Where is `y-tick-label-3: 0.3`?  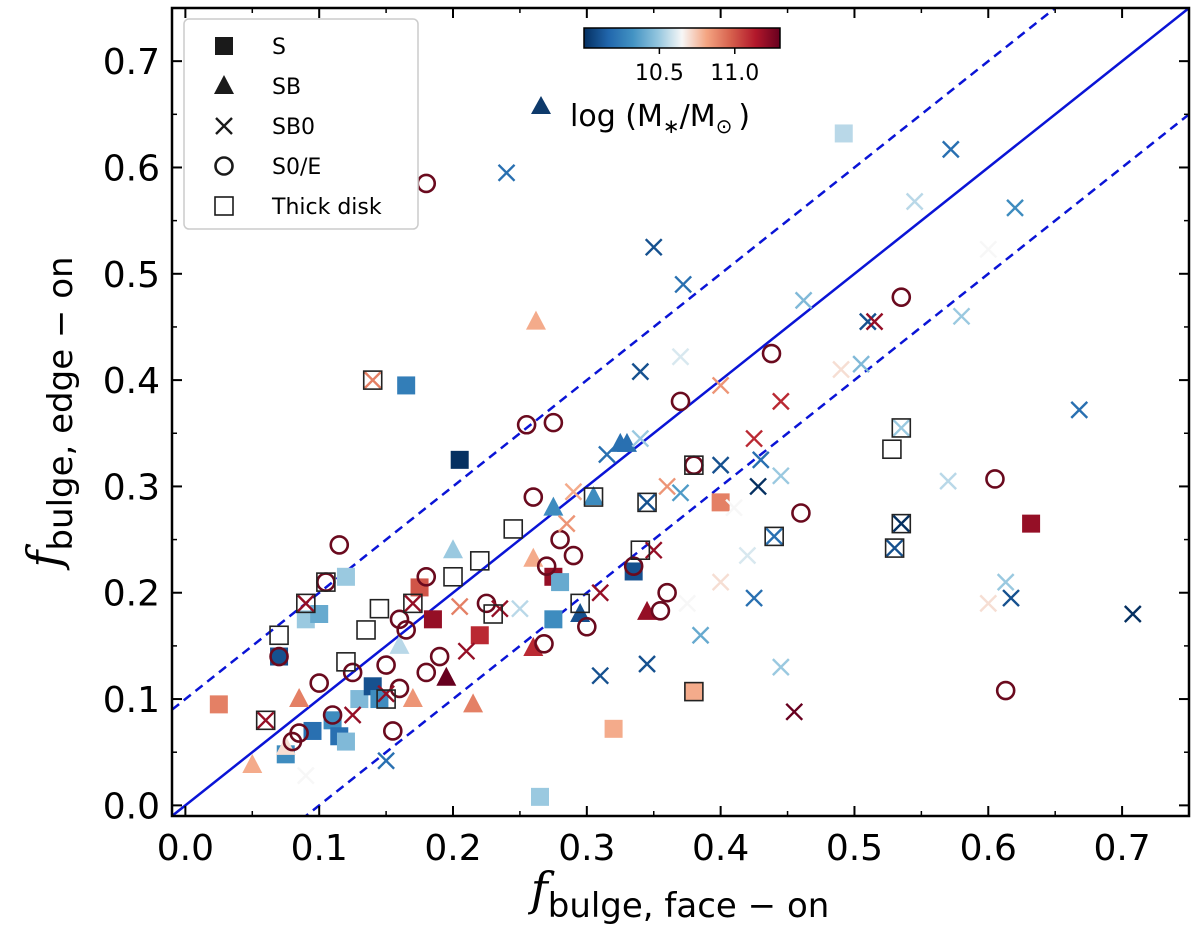 y-tick-label-3: 0.3 is located at coordinates (131, 487).